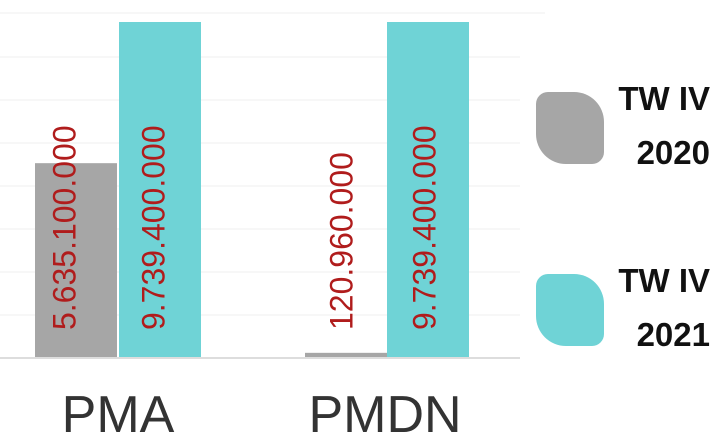  I want to click on legend-item-tw-iv-2020: TW IV 2020, so click(621, 125).